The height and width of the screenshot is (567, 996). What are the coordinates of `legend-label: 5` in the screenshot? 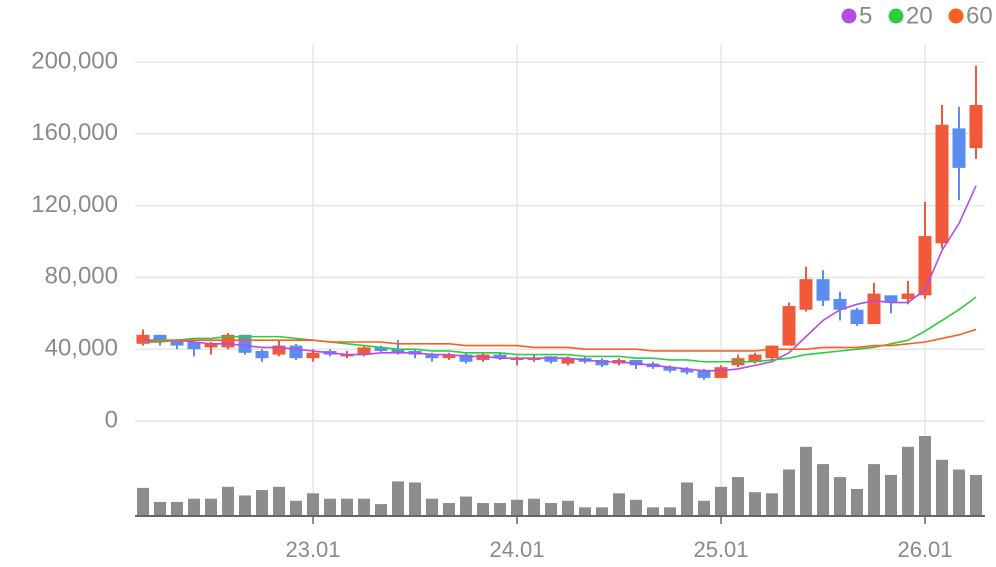 It's located at (865, 15).